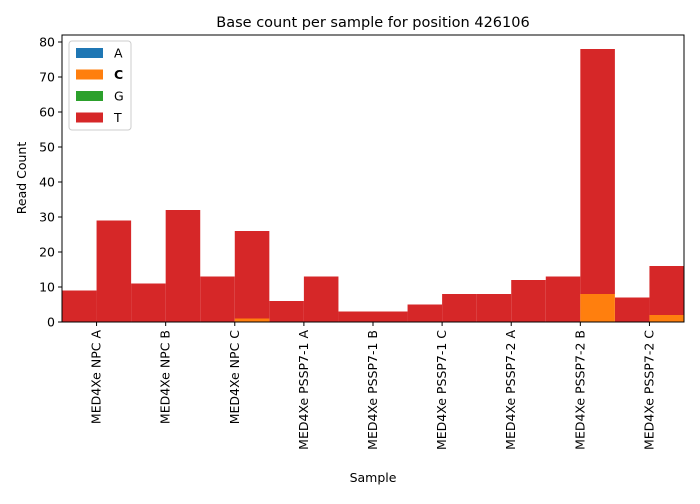  What do you see at coordinates (47, 147) in the screenshot?
I see `y-tick-label: 50` at bounding box center [47, 147].